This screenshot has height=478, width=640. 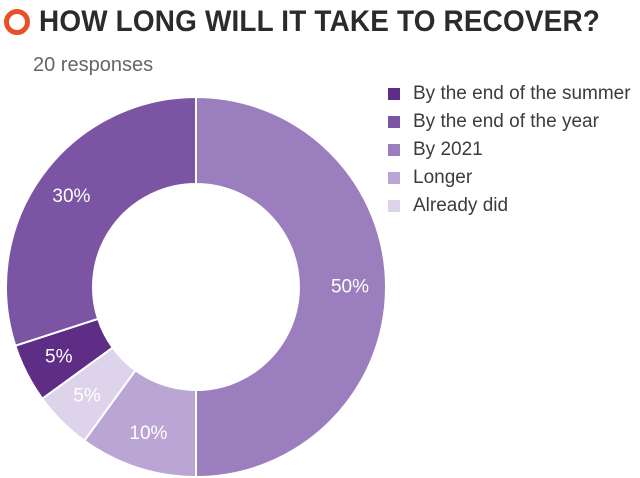 What do you see at coordinates (443, 177) in the screenshot?
I see `legend-label: Longer` at bounding box center [443, 177].